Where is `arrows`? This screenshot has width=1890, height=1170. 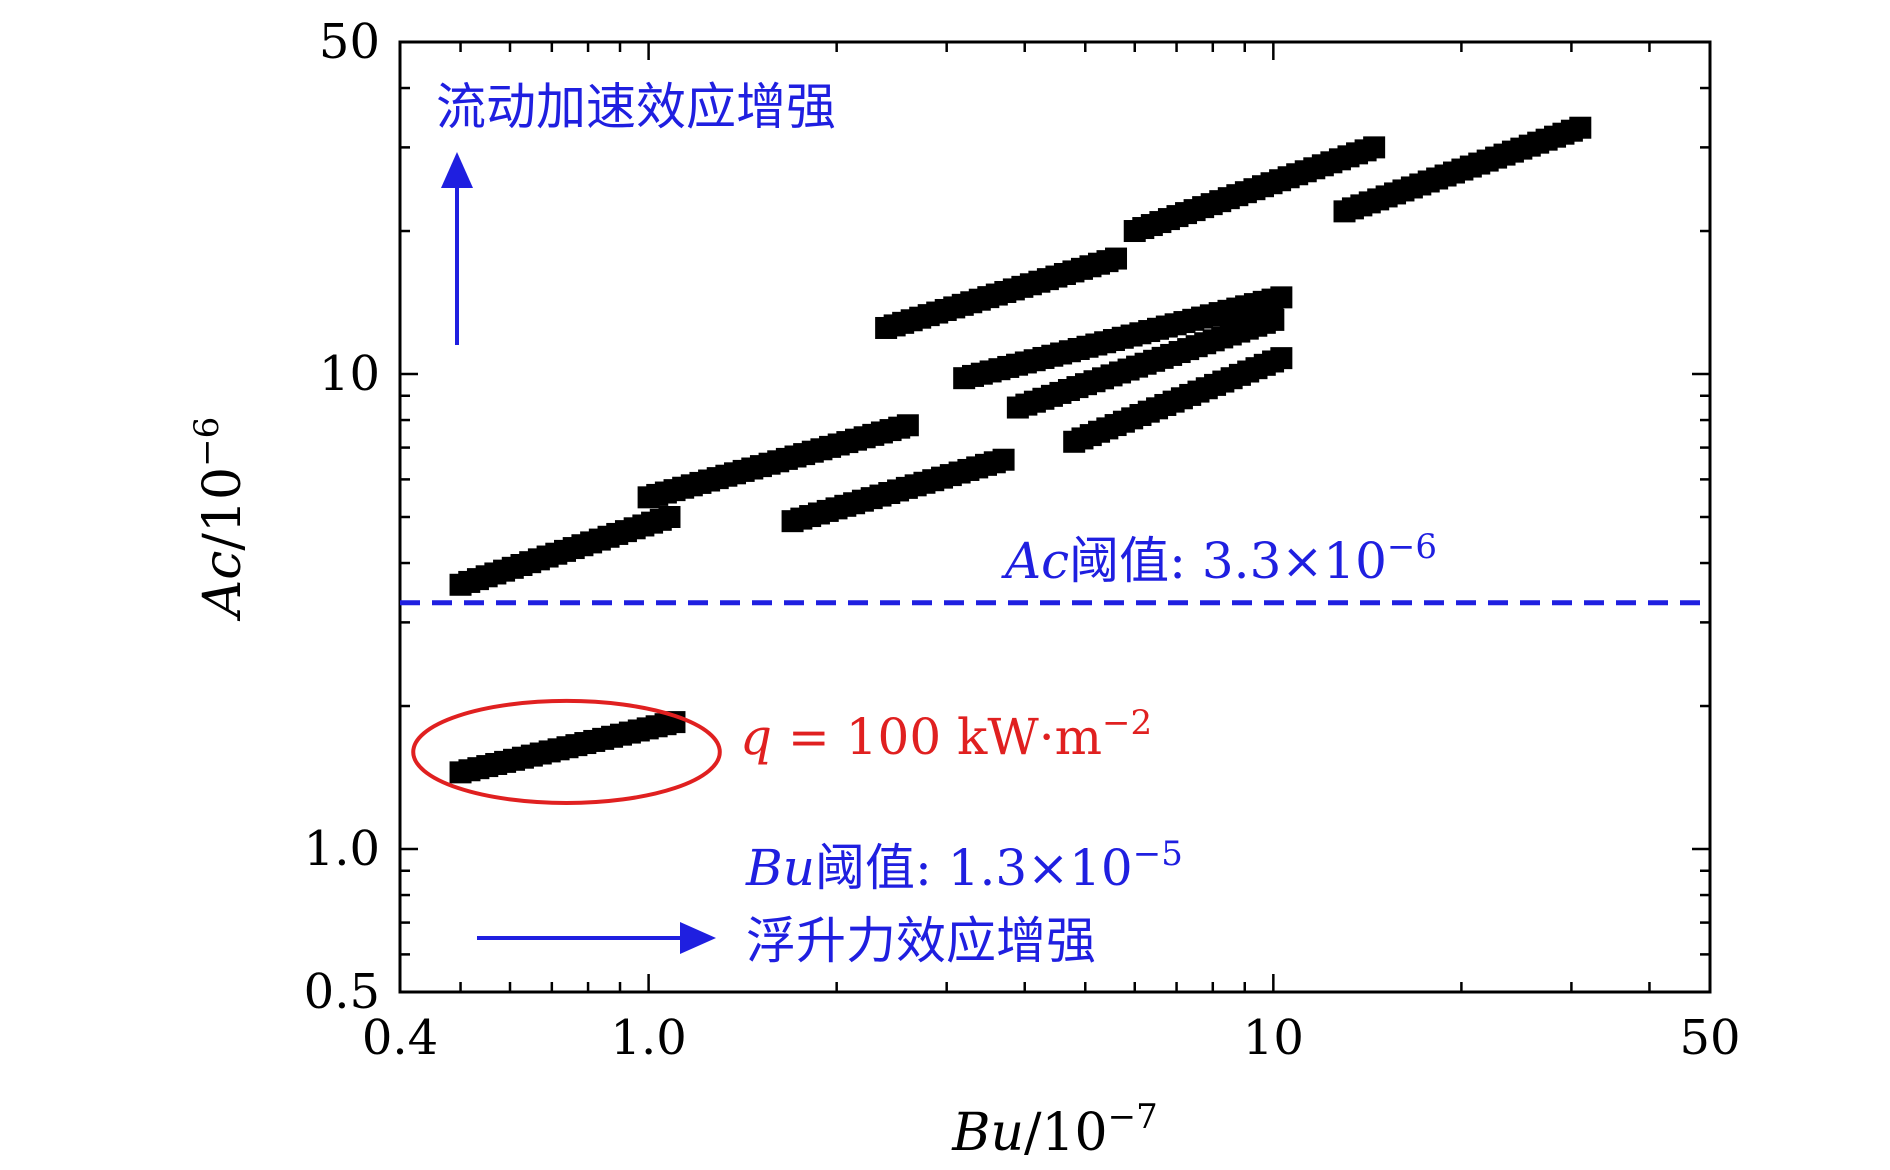 arrows is located at coordinates (578, 553).